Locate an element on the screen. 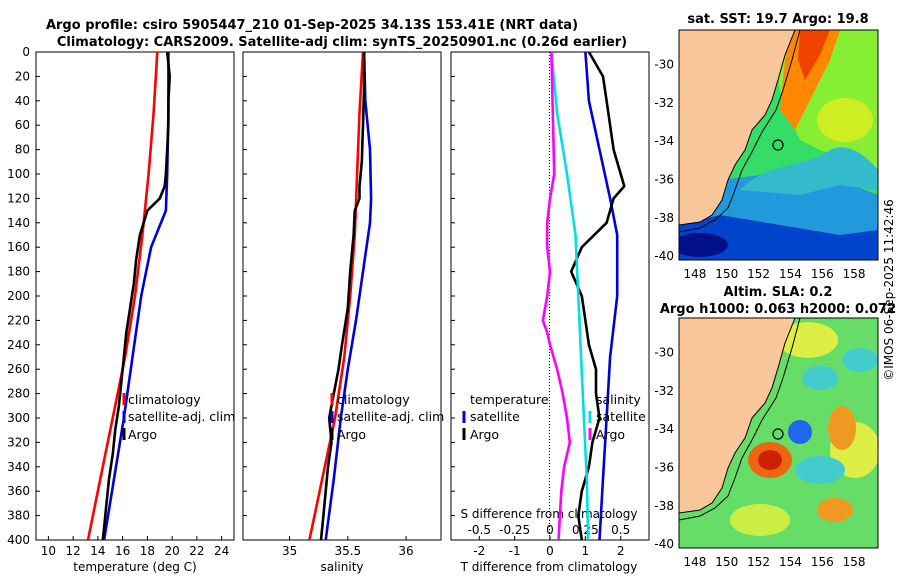 The image size is (900, 580). legend-s-satellite-label: satellite is located at coordinates (621, 416).